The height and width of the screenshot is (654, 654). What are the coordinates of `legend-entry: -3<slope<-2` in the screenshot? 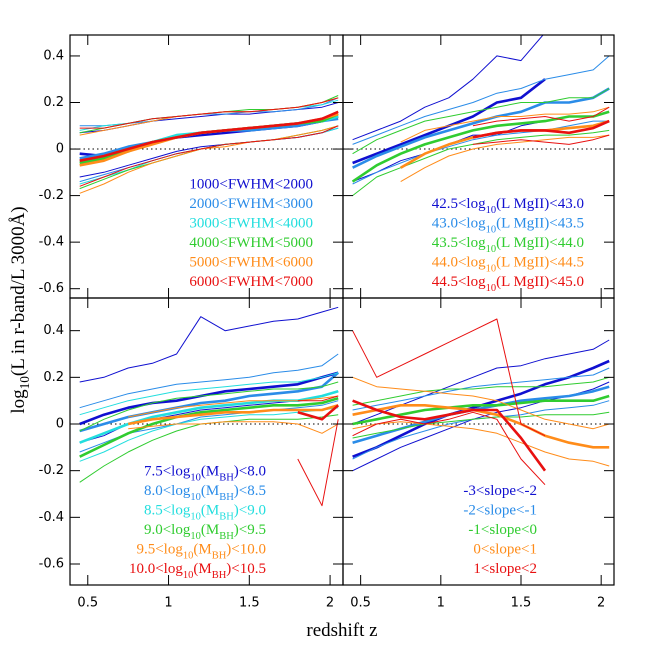 It's located at (500, 491).